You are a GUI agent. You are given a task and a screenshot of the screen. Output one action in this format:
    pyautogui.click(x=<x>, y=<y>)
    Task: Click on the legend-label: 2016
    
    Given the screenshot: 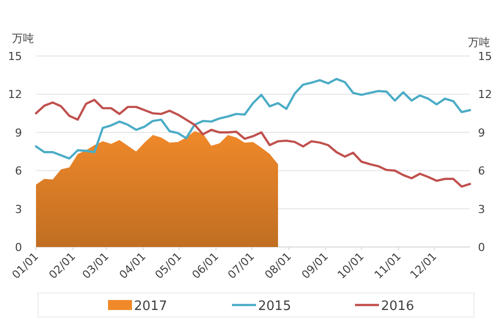 What is the action you would take?
    pyautogui.click(x=397, y=306)
    